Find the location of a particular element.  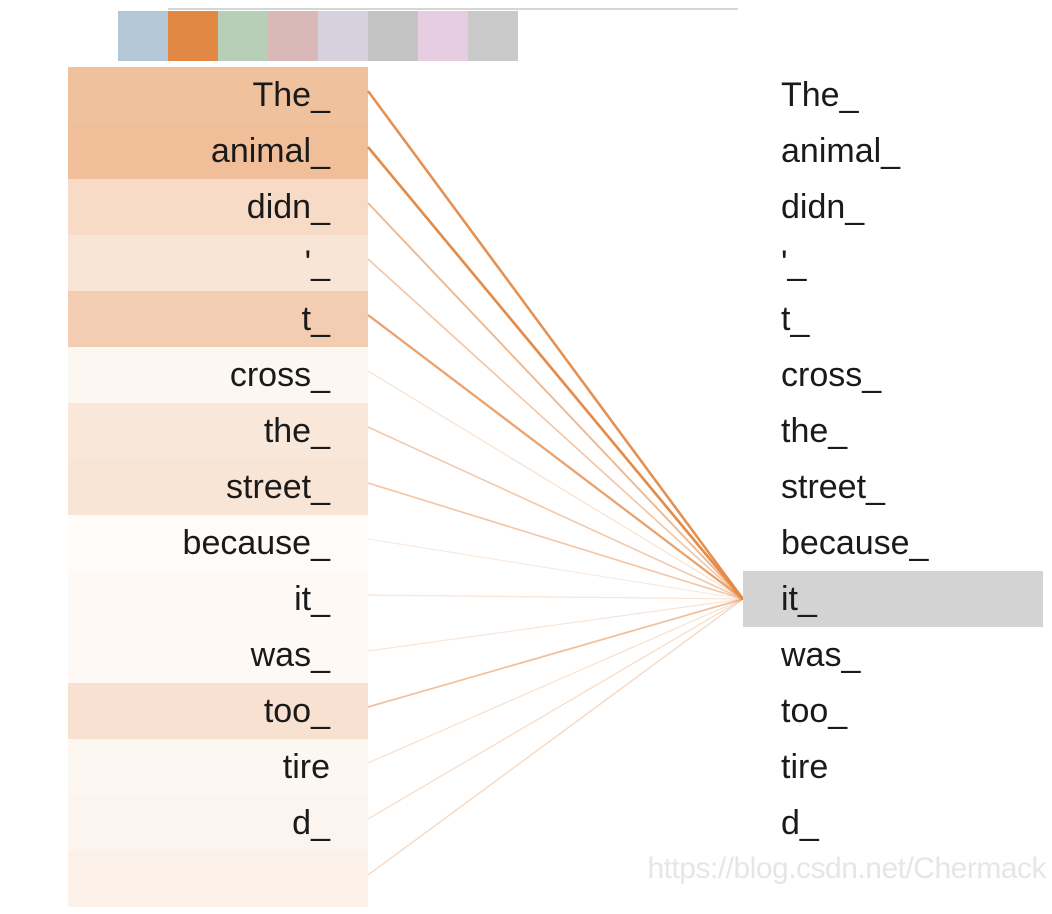

query-token-row: t_ is located at coordinates (893, 319).